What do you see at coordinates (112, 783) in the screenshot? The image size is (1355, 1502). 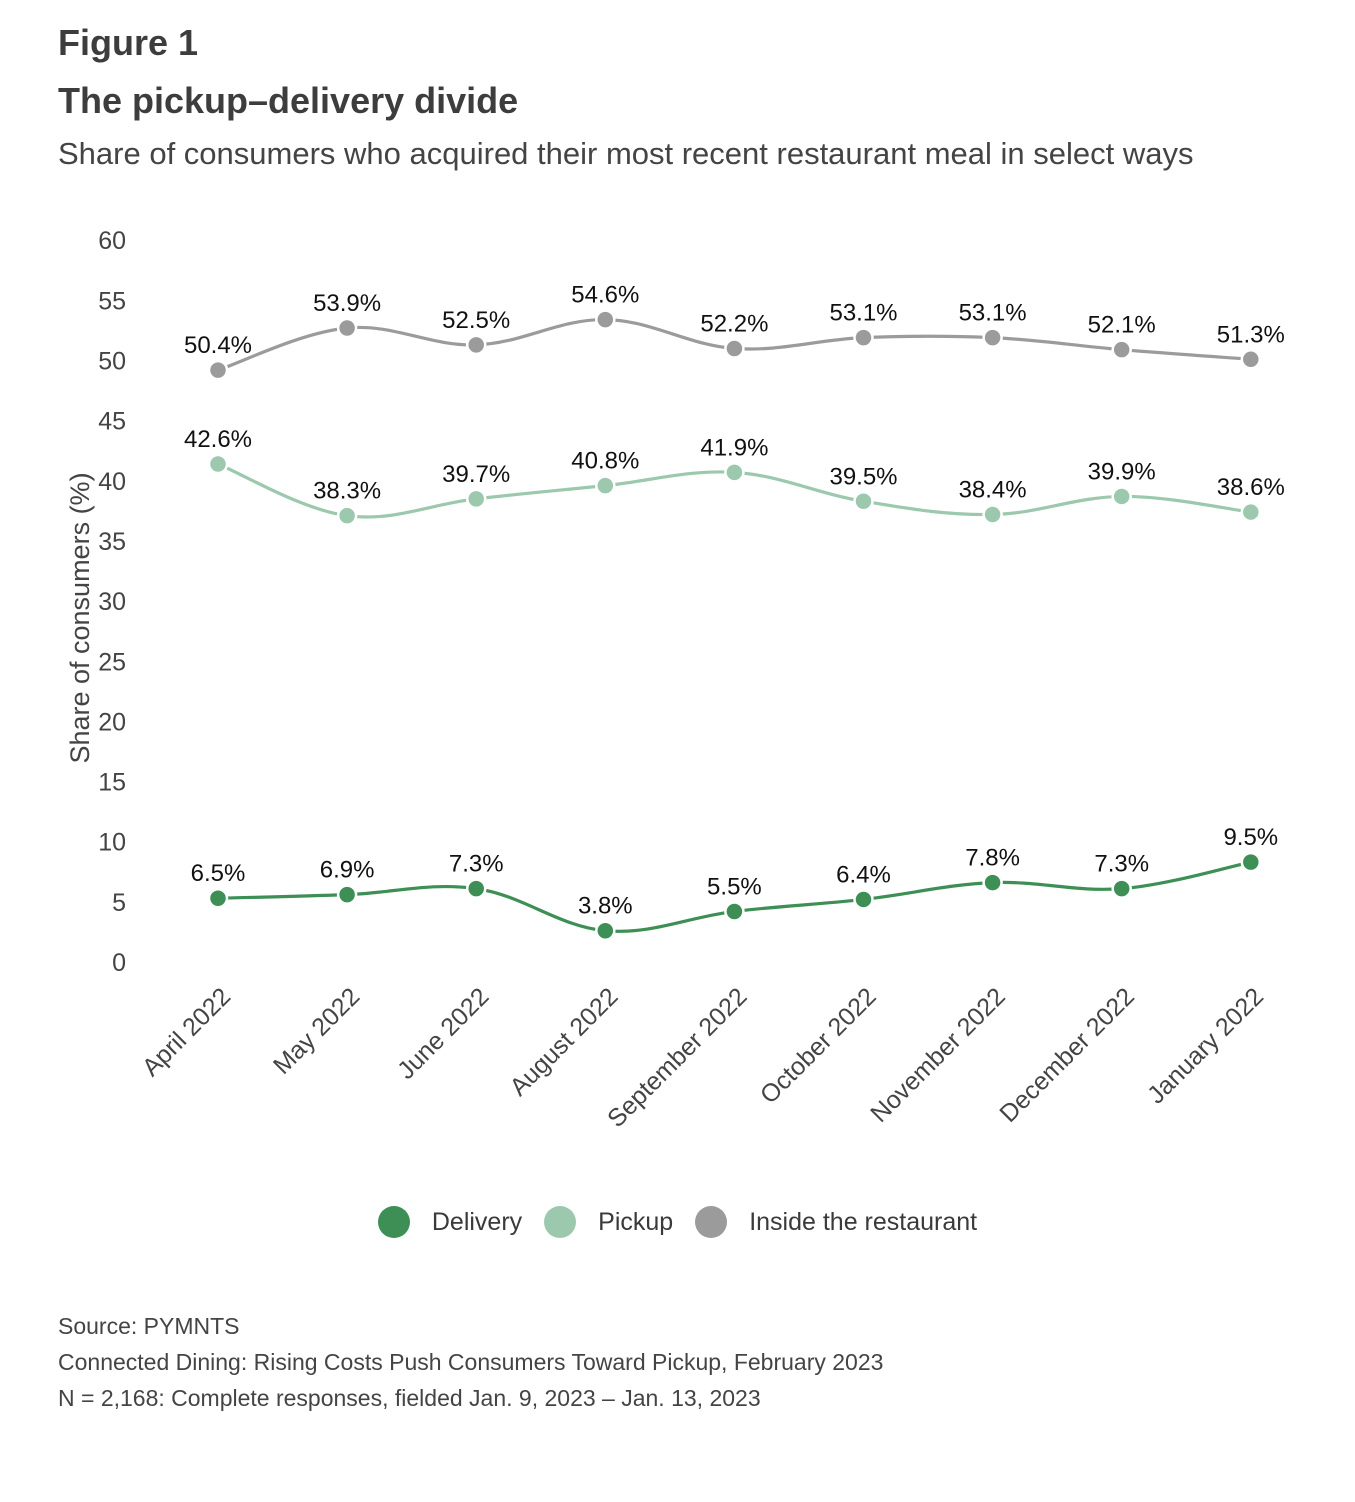 I see `y-tick-label: 15` at bounding box center [112, 783].